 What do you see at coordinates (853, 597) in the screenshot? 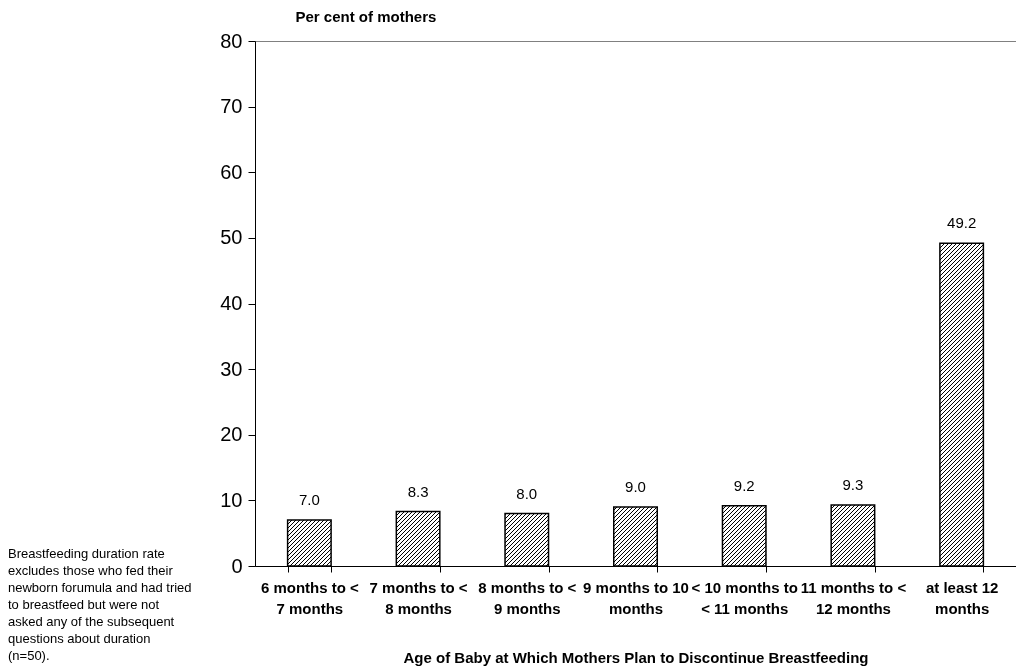
I see `x-tick-label: 11 months to < 12 months` at bounding box center [853, 597].